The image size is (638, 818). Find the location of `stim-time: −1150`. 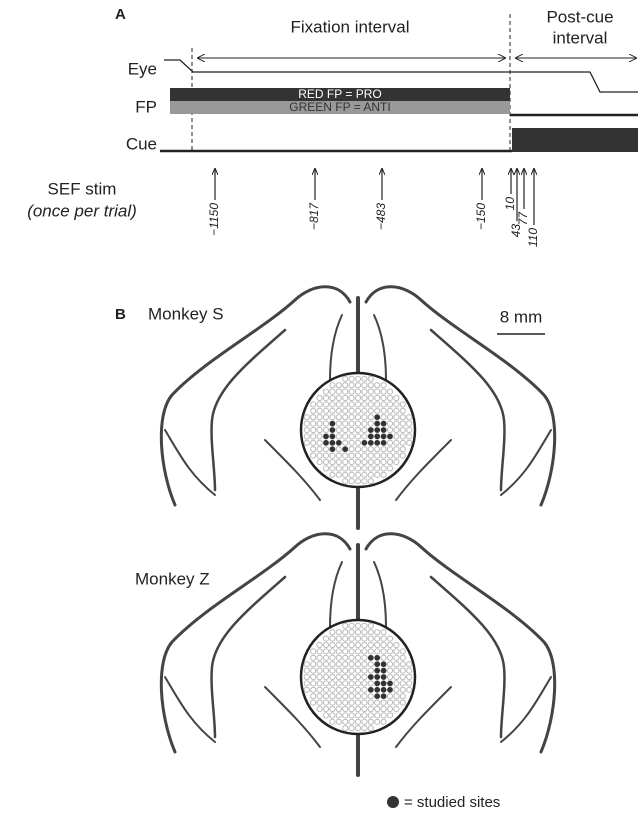

stim-time: −1150 is located at coordinates (214, 219).